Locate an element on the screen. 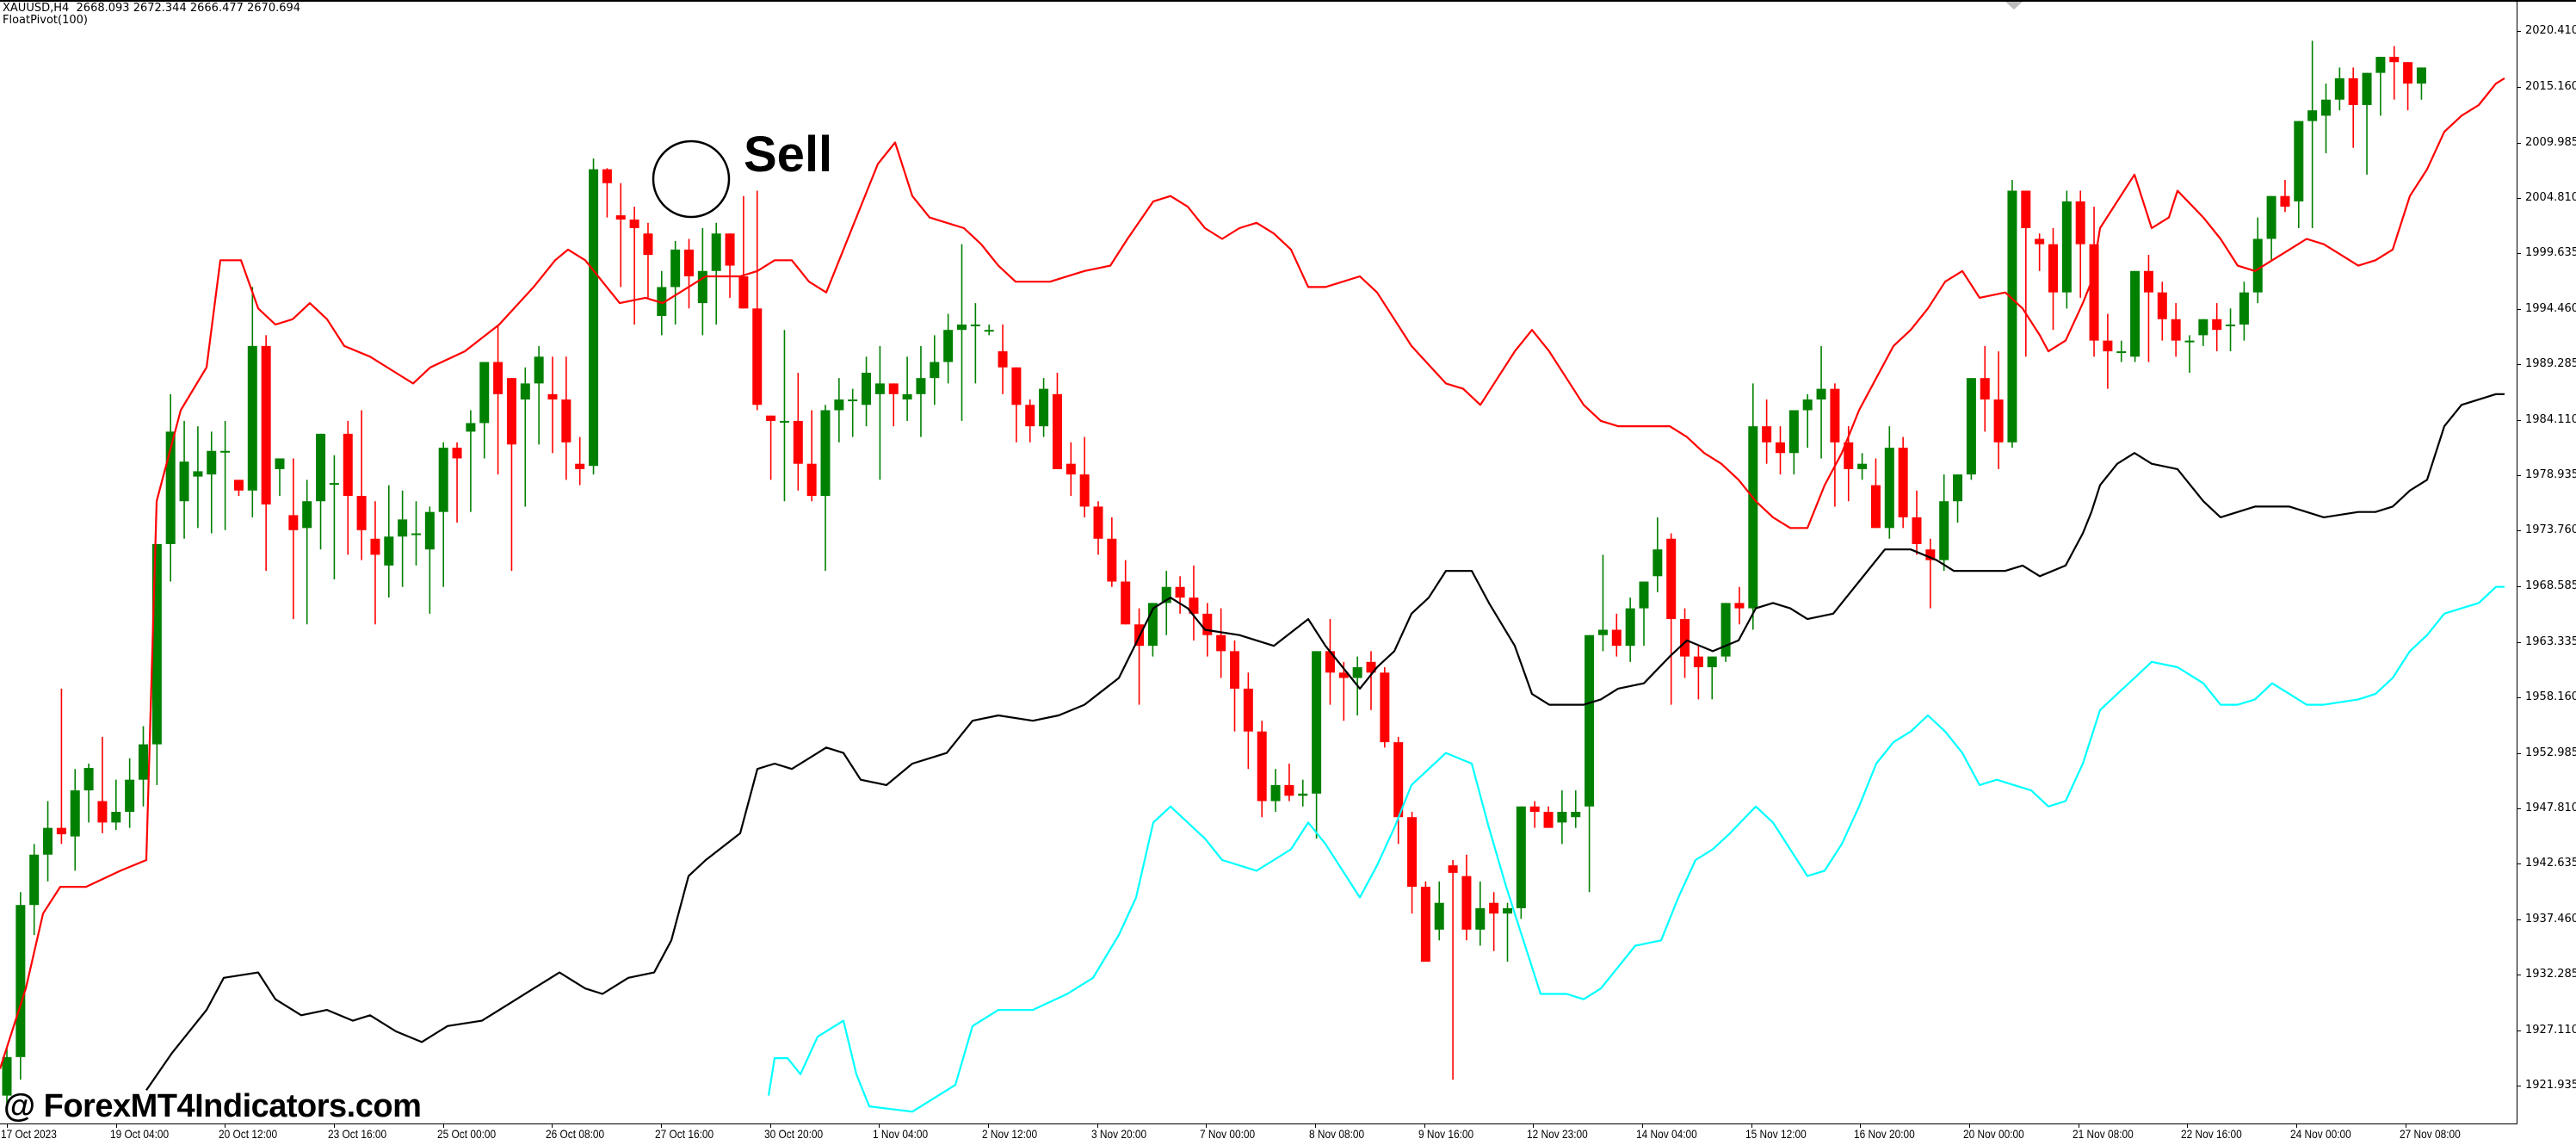 This screenshot has height=1145, width=2576. time-label: 7 Nov 00:00 is located at coordinates (1228, 1134).